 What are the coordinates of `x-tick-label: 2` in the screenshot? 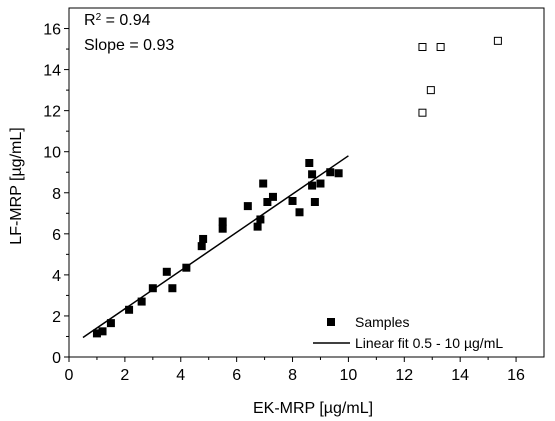 It's located at (124, 375).